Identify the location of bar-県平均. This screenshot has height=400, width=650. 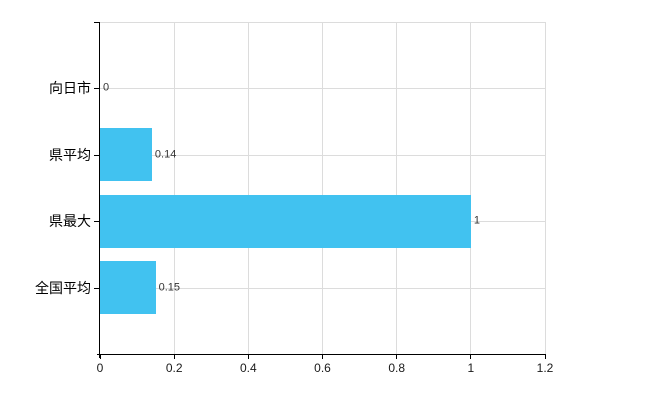
(126, 155).